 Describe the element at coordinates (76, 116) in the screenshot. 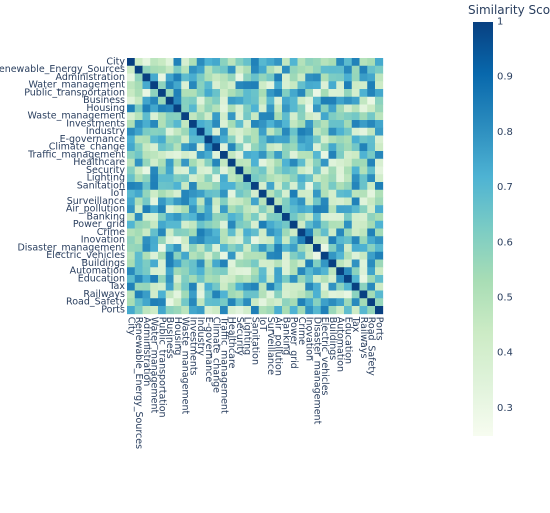

I see `y-tick-label: Waste_management` at that location.